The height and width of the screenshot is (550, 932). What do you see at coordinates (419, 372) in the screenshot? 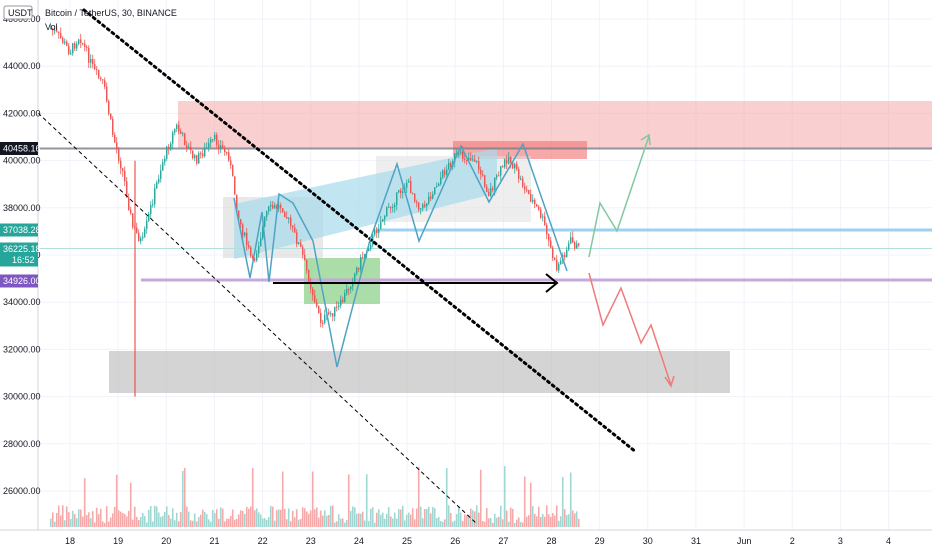
I see `support-zone` at bounding box center [419, 372].